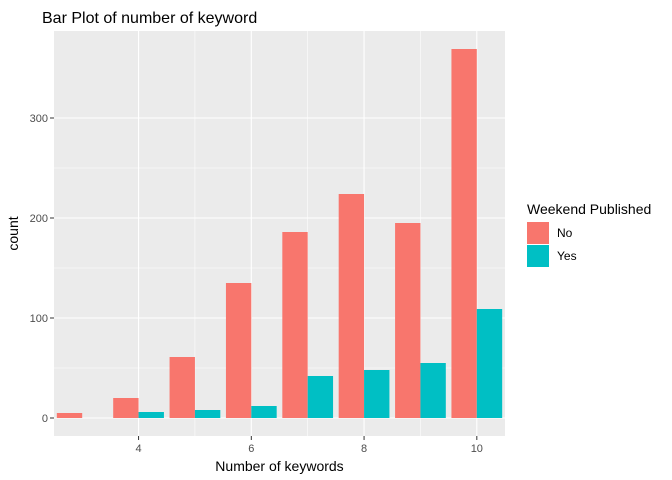 The image size is (672, 480). What do you see at coordinates (39, 319) in the screenshot?
I see `y-tick-label: 100` at bounding box center [39, 319].